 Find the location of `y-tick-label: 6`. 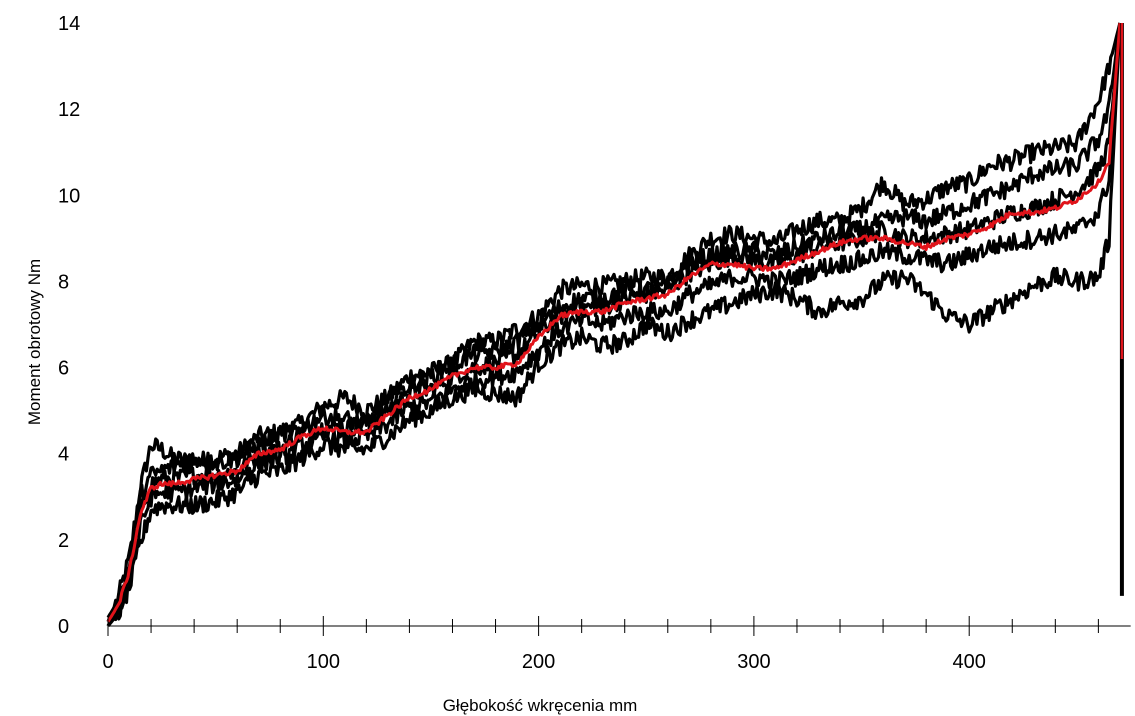

y-tick-label: 6 is located at coordinates (63, 369).